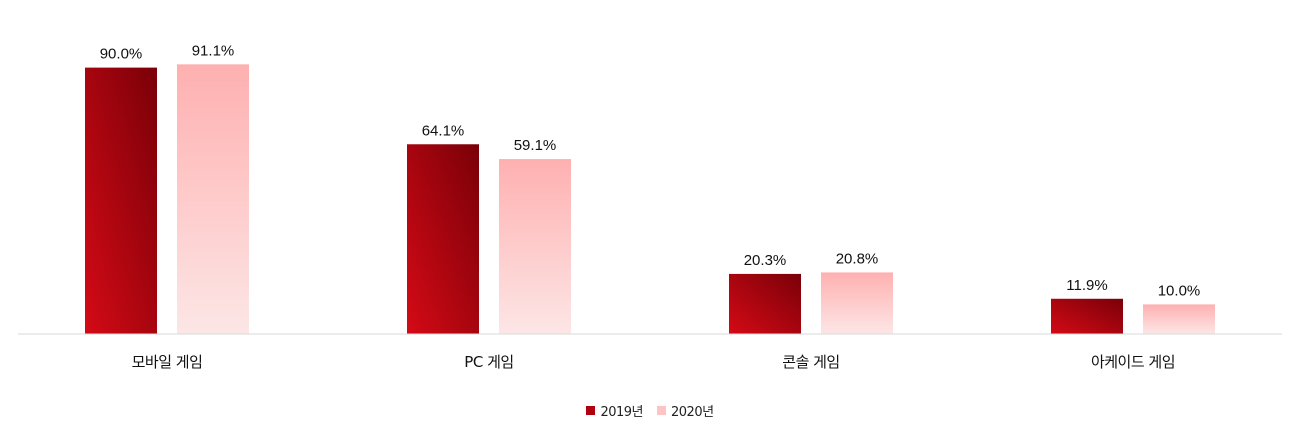  What do you see at coordinates (167, 362) in the screenshot?
I see `category-label-0: 모바일 게임` at bounding box center [167, 362].